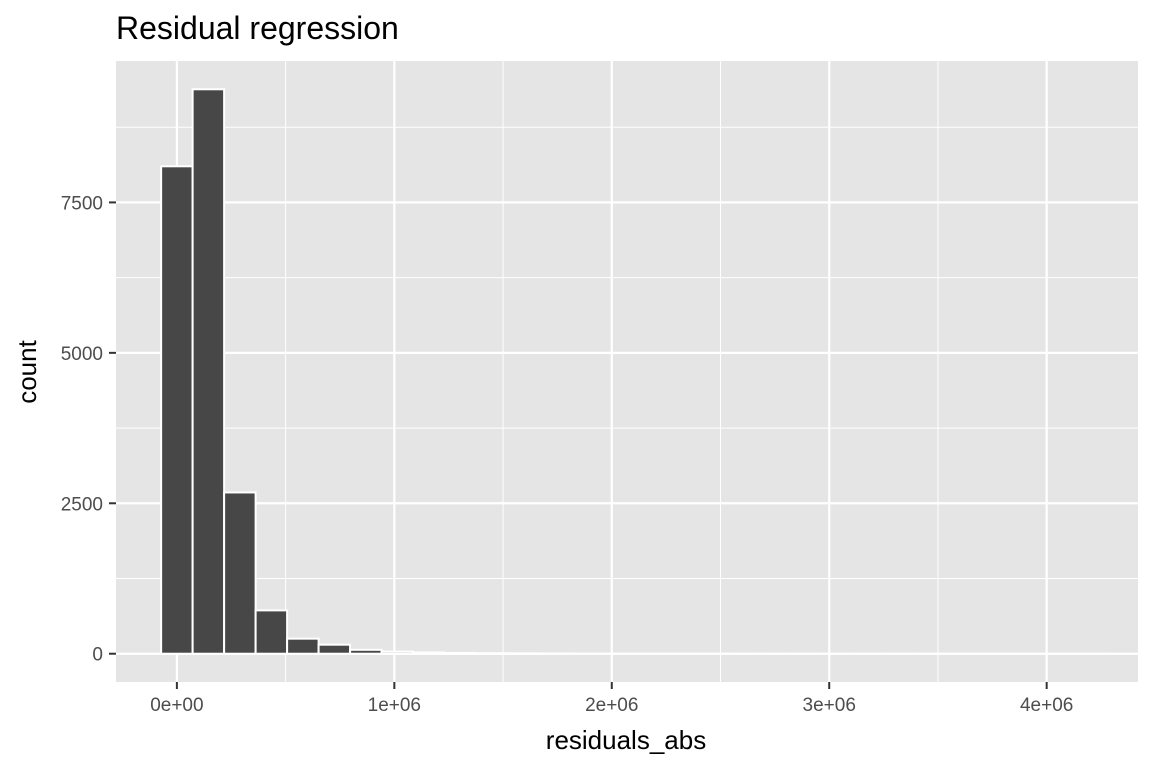 The image size is (1152, 768). What do you see at coordinates (611, 705) in the screenshot?
I see `x-tick-label: 2e+06` at bounding box center [611, 705].